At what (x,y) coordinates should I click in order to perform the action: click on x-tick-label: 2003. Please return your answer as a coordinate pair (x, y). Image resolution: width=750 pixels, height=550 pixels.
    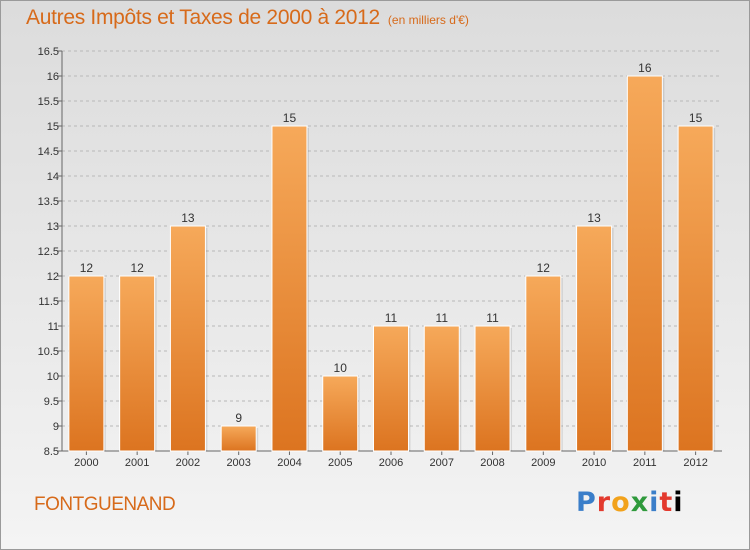
    Looking at the image, I should click on (238, 463).